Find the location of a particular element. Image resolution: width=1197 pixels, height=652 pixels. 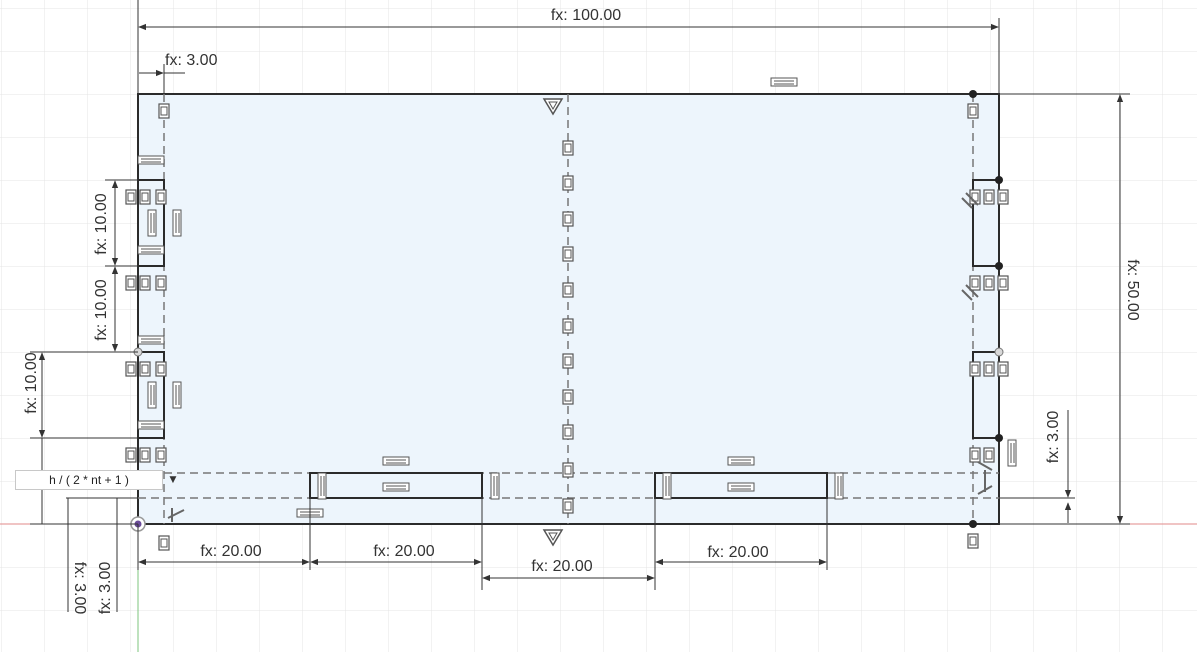

dimension-expression-input: h / ( 2 * nt + 1 ) is located at coordinates (89, 480).